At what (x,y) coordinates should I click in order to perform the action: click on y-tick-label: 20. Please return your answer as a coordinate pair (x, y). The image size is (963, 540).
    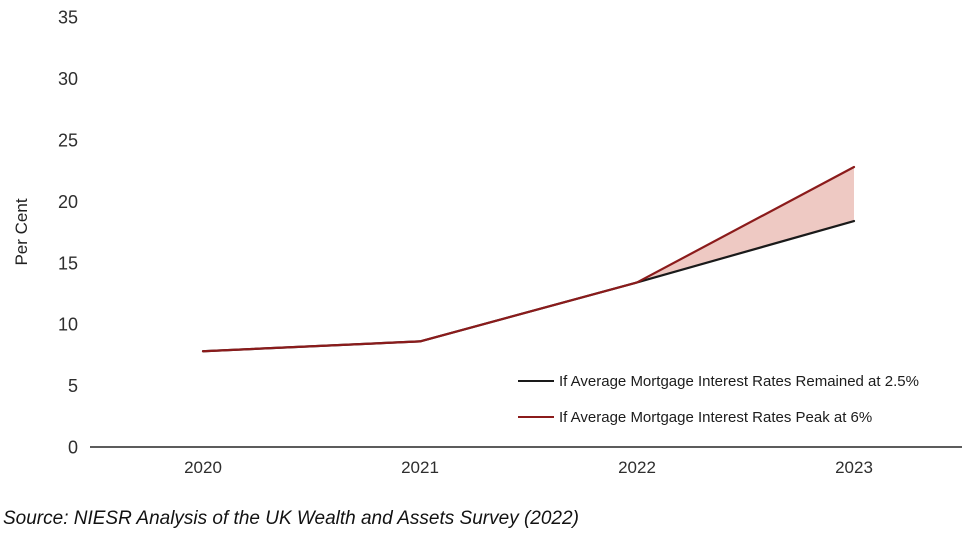
    Looking at the image, I should click on (68, 202).